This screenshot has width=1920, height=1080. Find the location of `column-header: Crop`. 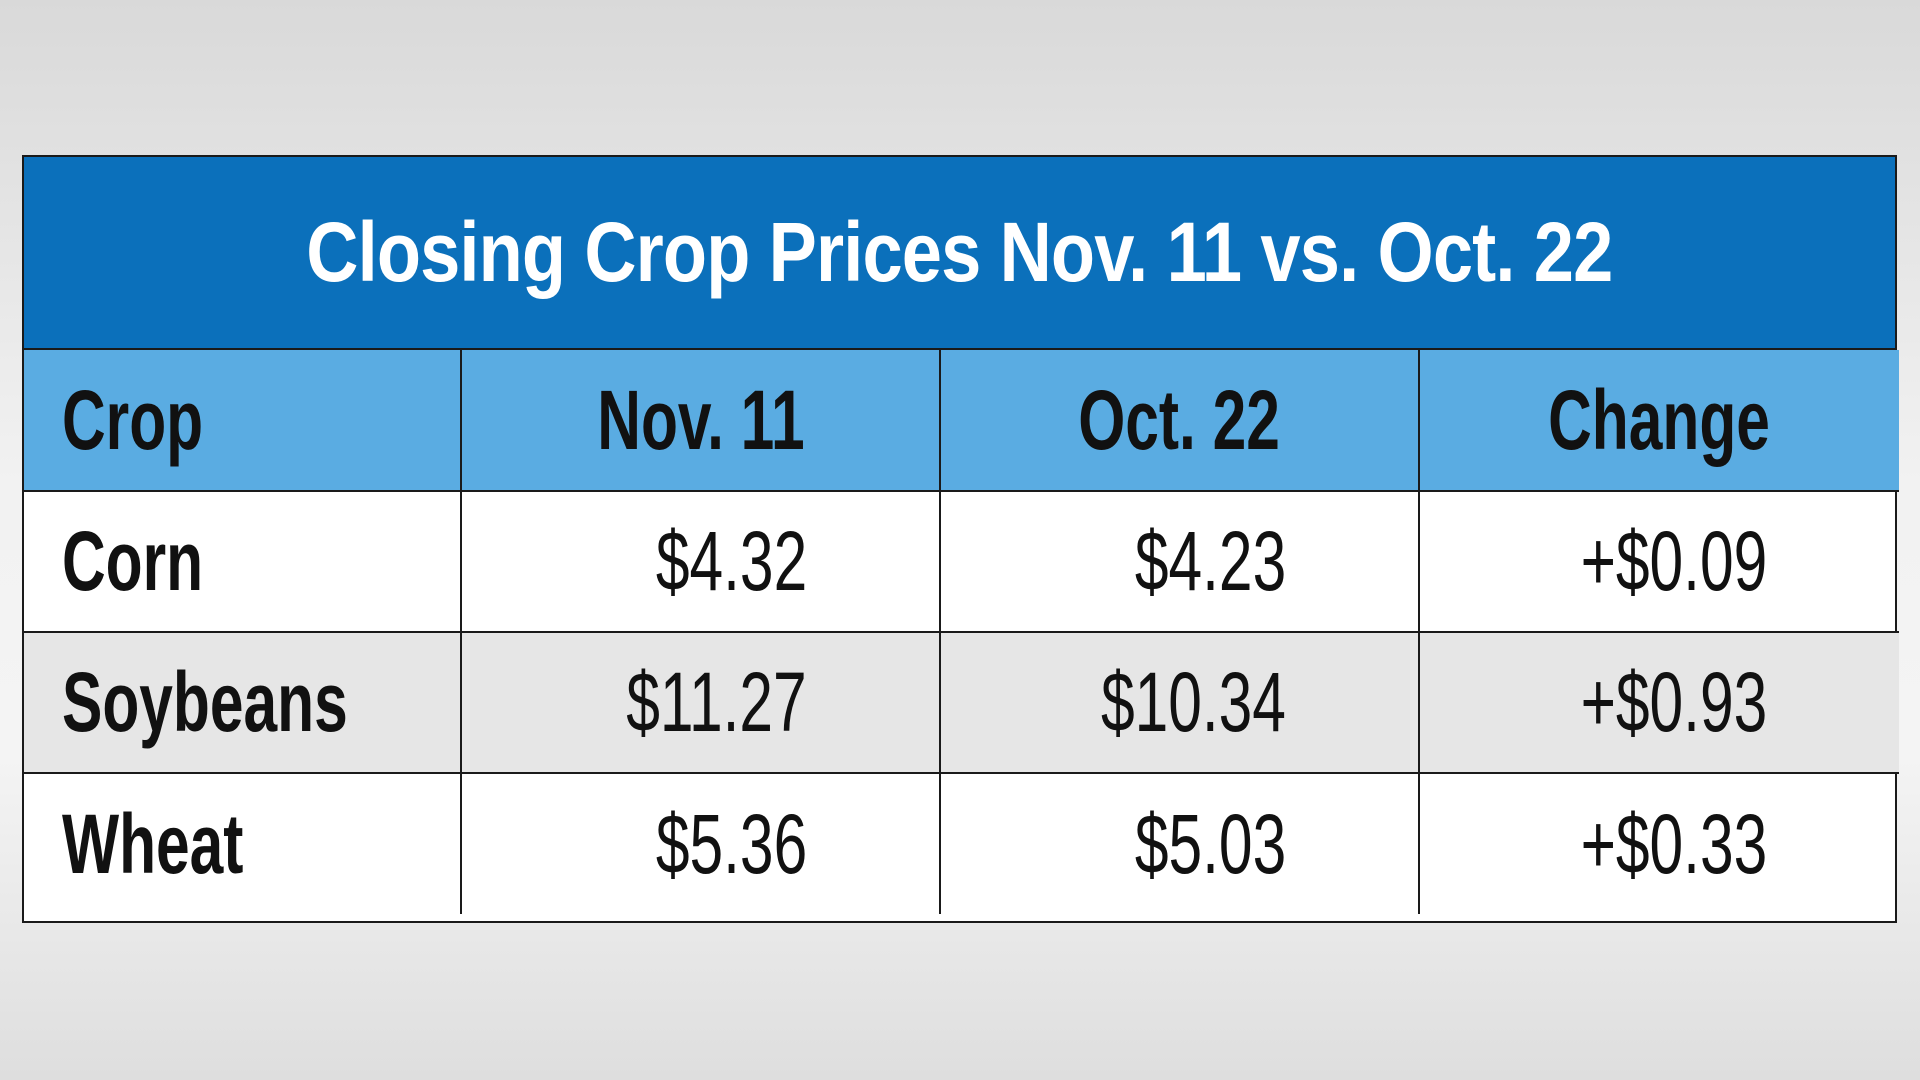

column-header: Crop is located at coordinates (243, 421).